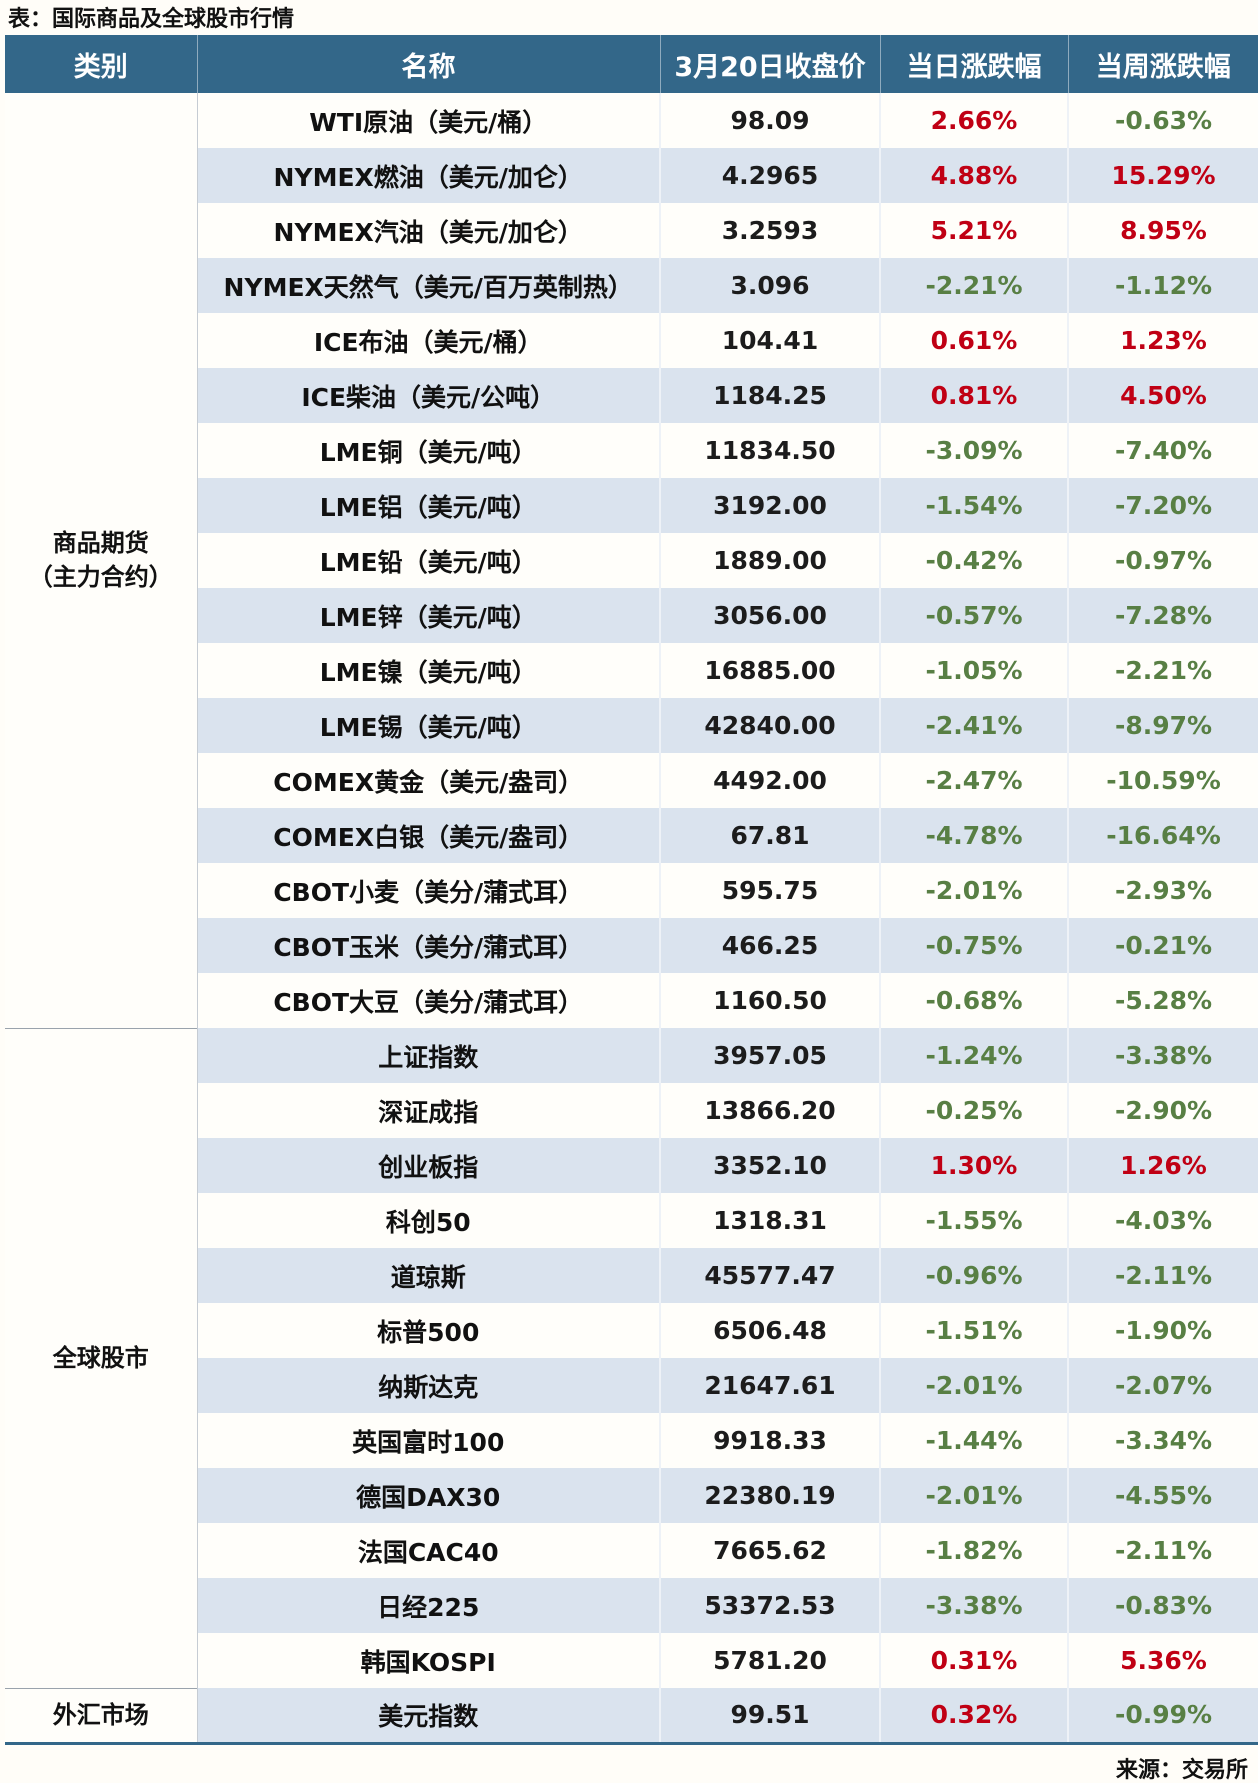  What do you see at coordinates (428, 1110) in the screenshot?
I see `name-cell: 深证成指` at bounding box center [428, 1110].